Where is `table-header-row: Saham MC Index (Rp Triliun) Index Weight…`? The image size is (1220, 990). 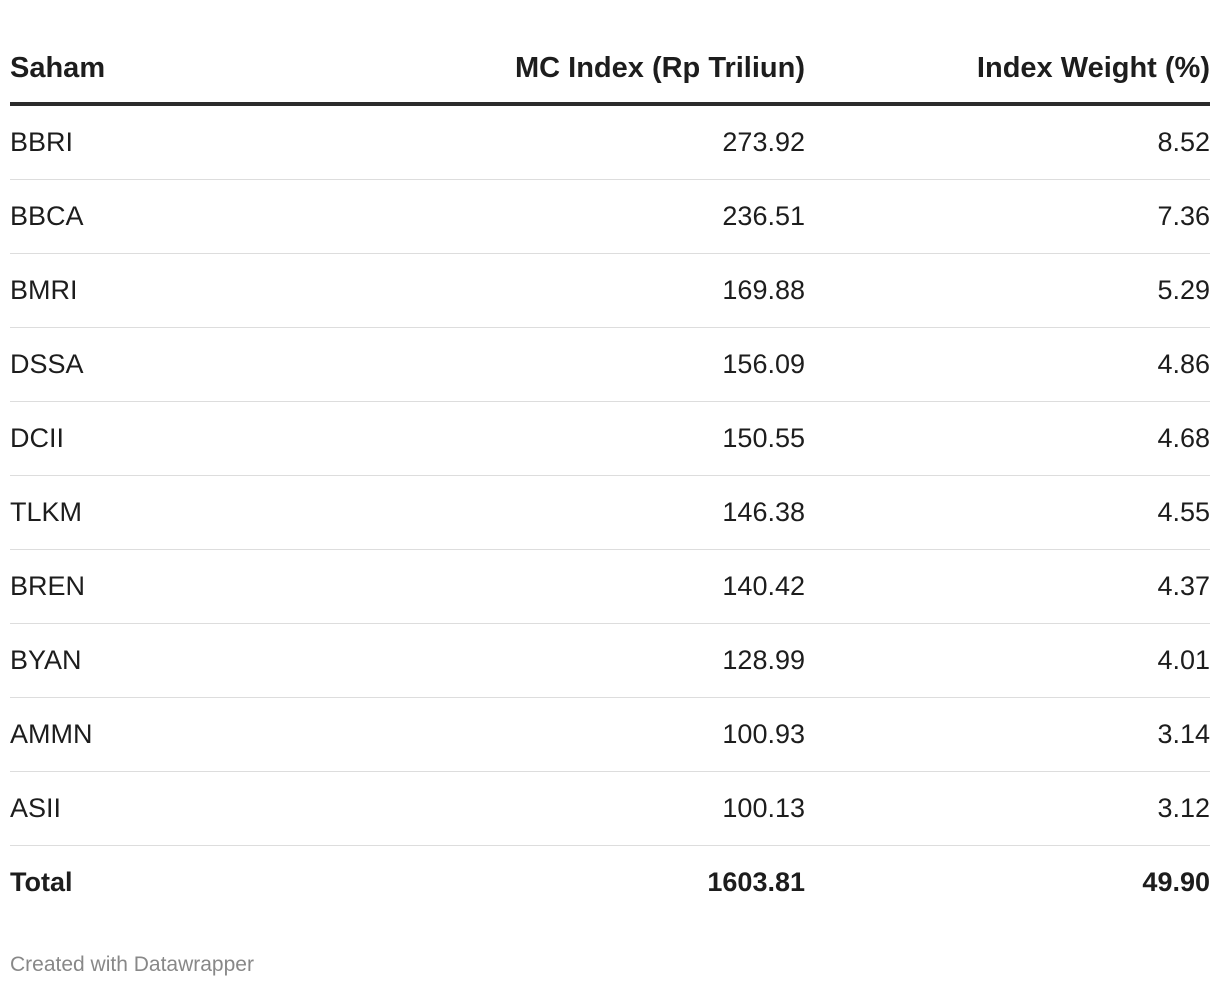 table-header-row: Saham MC Index (Rp Triliun) Index Weight… is located at coordinates (610, 73).